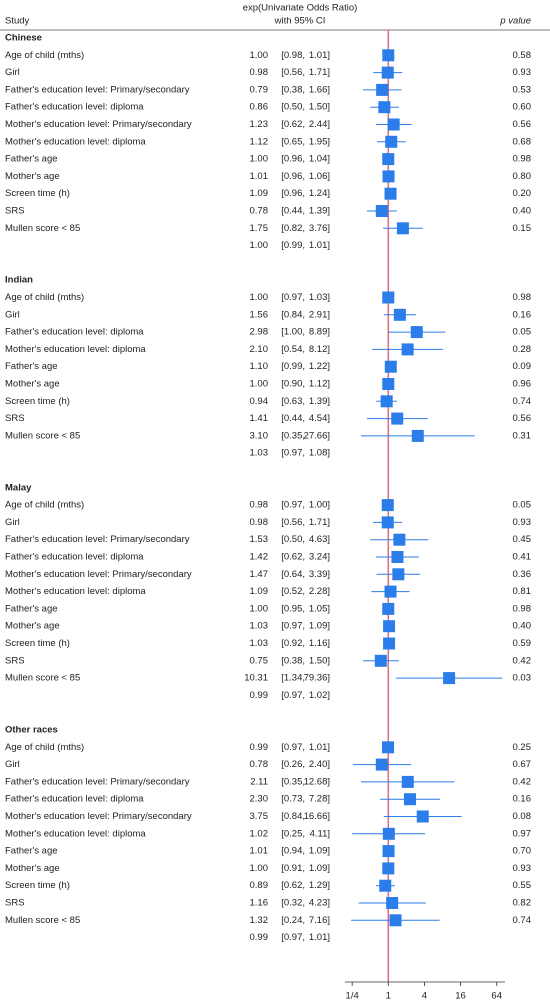 Image resolution: width=550 pixels, height=1005 pixels. I want to click on ci-high-label: 4.63], so click(319, 539).